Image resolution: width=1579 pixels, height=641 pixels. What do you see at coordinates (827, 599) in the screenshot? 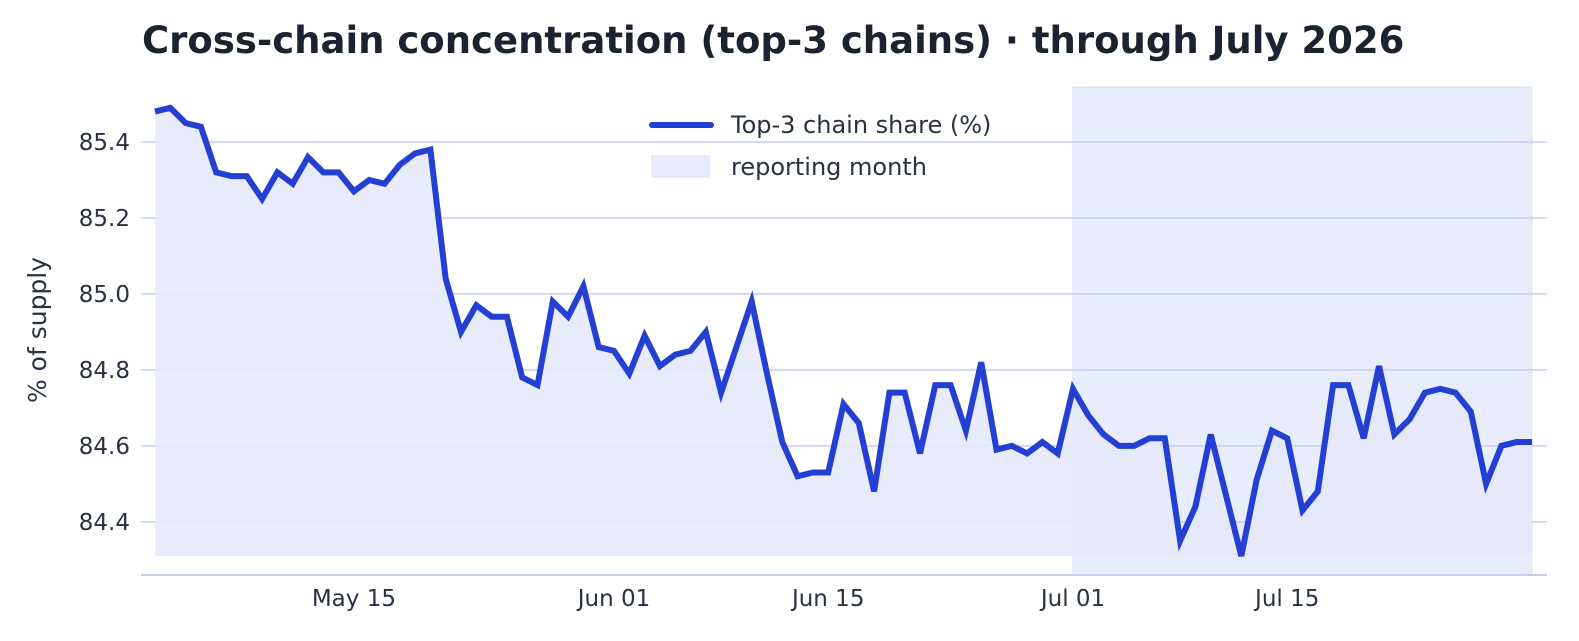
I see `x-tick-label: Jun 15` at bounding box center [827, 599].